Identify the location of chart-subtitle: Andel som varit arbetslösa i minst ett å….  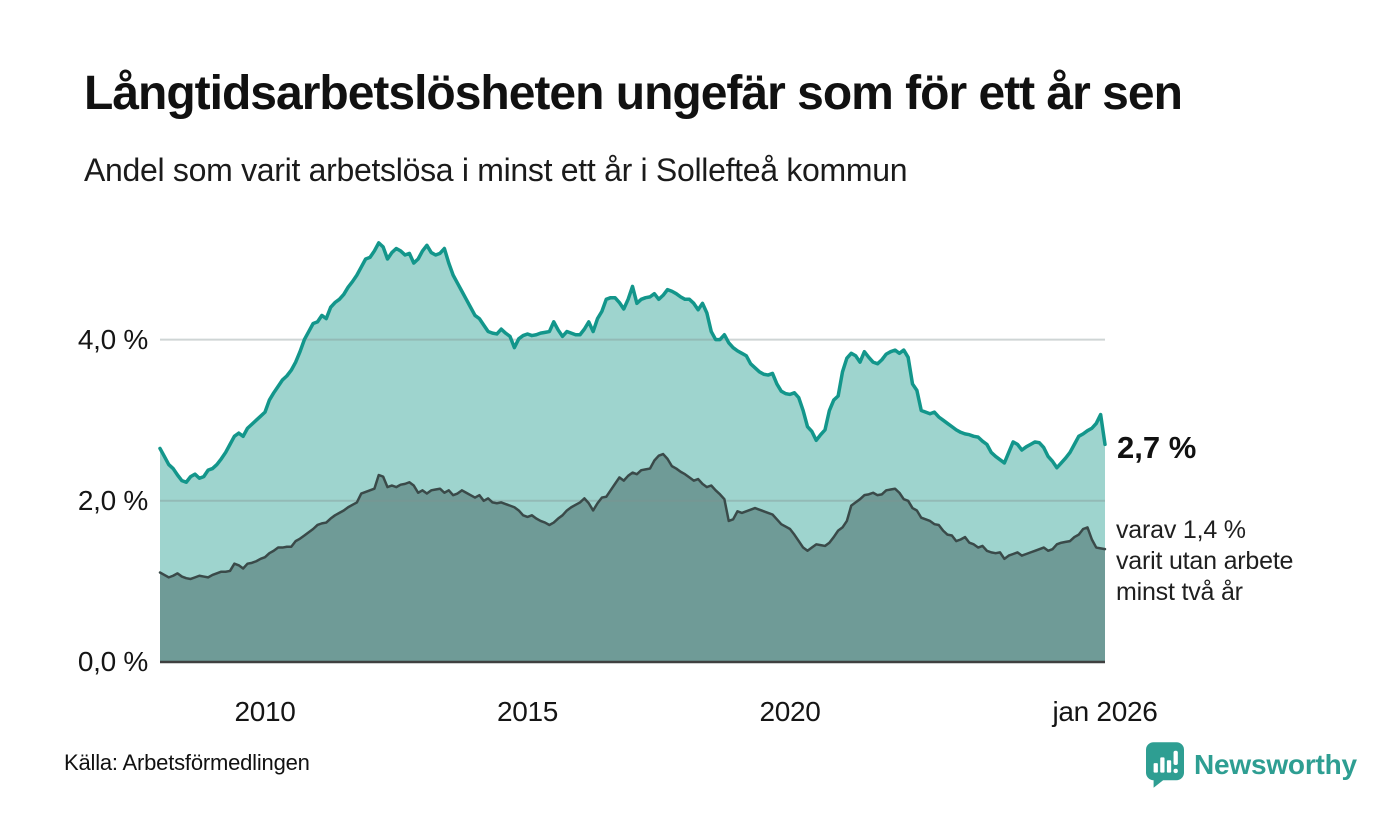
(496, 170).